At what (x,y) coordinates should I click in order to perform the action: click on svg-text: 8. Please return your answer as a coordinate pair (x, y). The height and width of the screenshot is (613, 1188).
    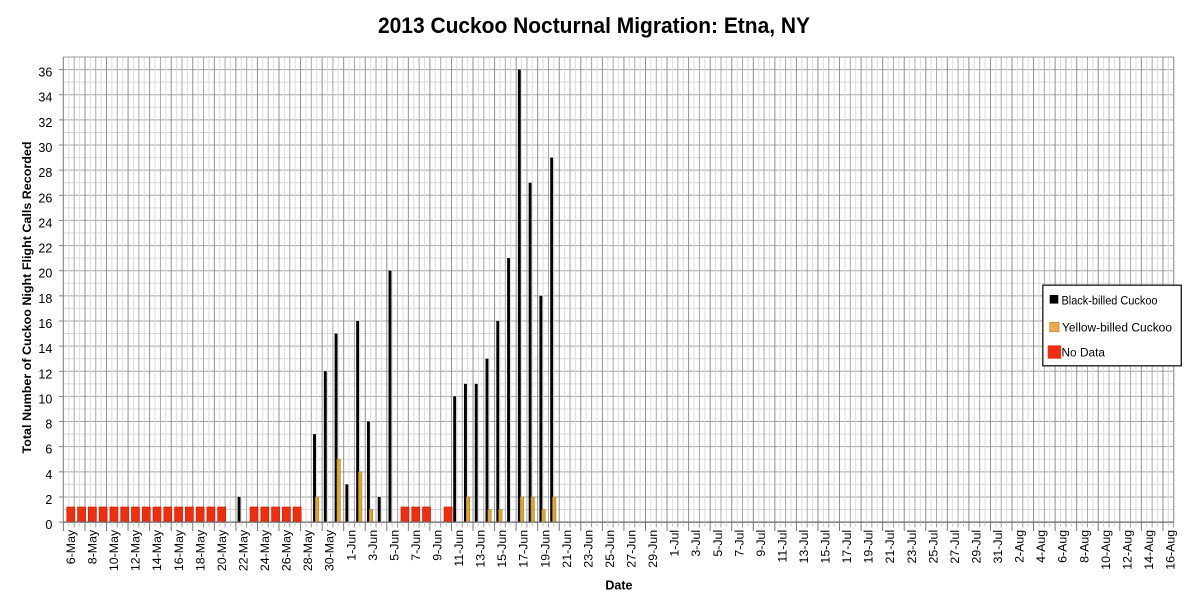
    Looking at the image, I should click on (48, 425).